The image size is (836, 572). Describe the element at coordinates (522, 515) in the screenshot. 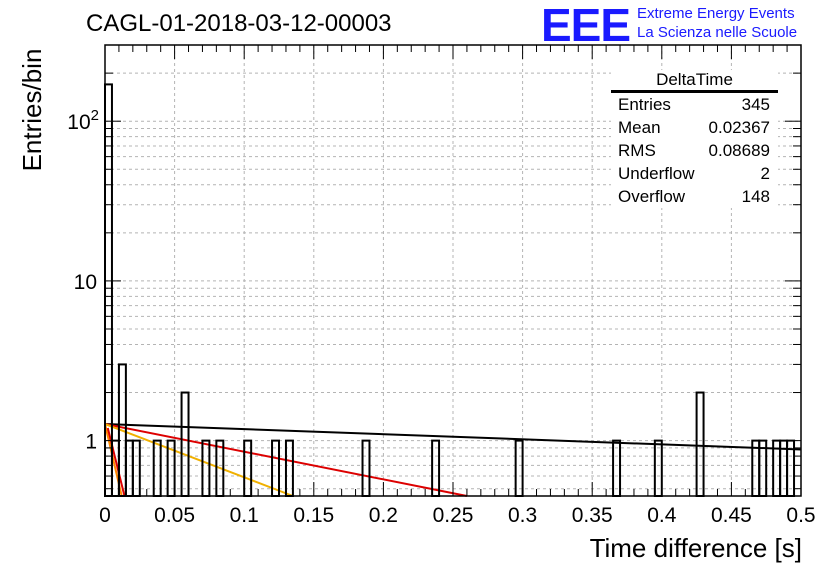

I see `x-tick-label: 0.3` at that location.